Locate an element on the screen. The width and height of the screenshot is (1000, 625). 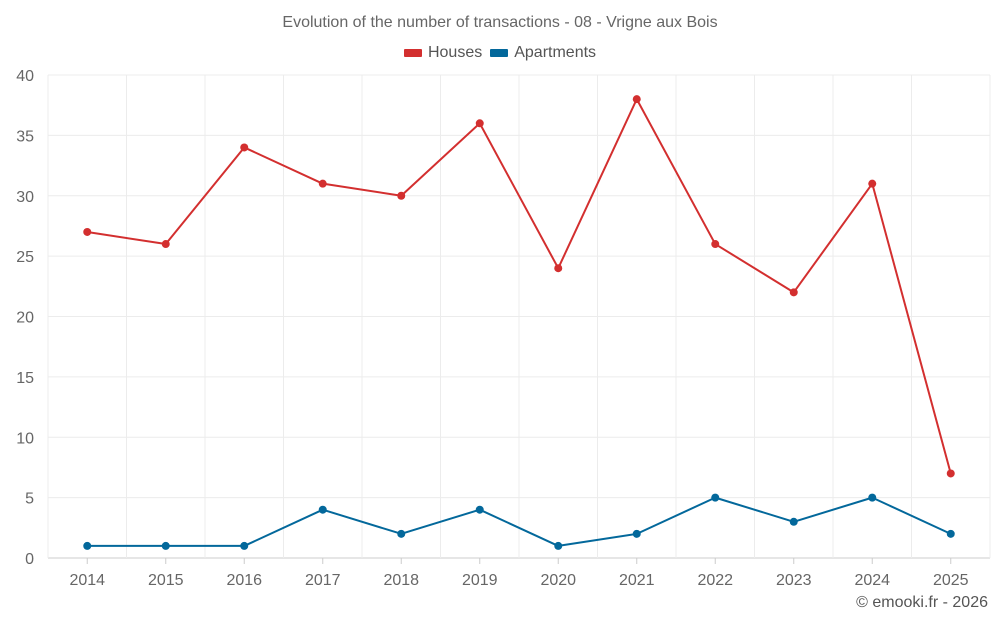
series-line-apartments is located at coordinates (519, 521).